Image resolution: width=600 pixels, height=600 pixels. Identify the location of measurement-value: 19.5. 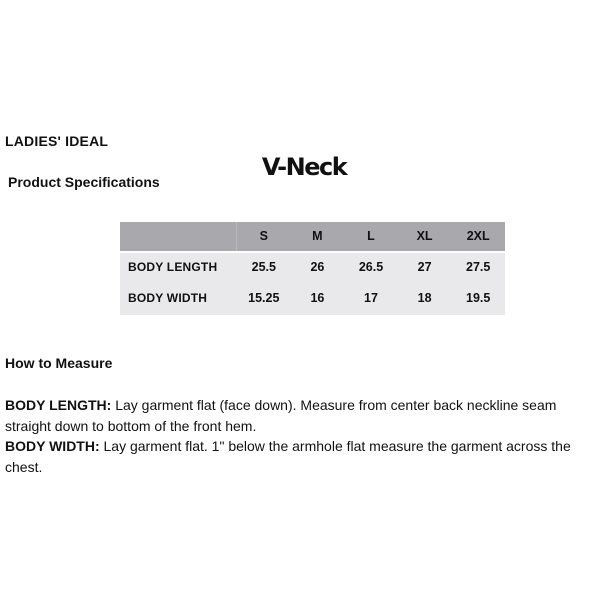
(478, 298).